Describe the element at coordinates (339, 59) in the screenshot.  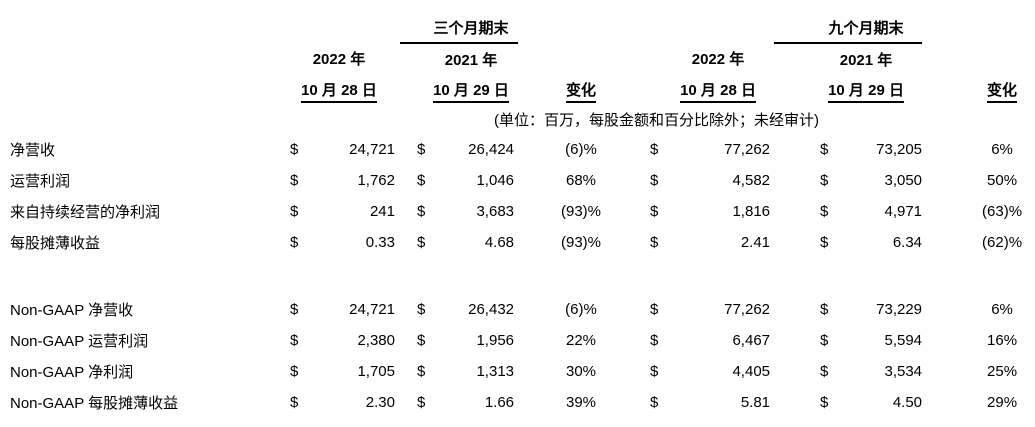
I see `q3-2022-year-header: 2022 年` at that location.